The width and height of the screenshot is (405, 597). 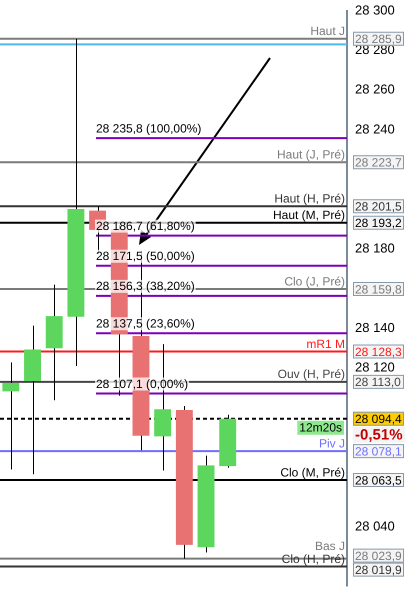 I want to click on y-tick-label: 28 078,1, so click(x=378, y=451).